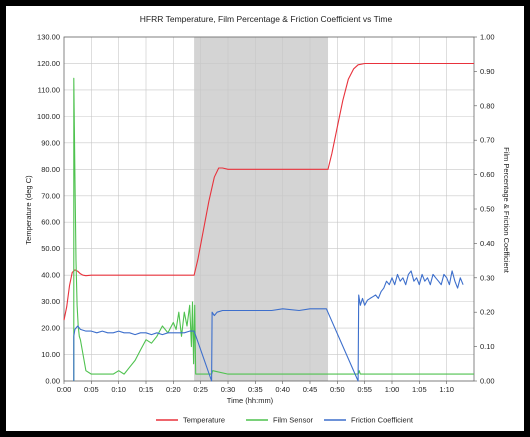 Image resolution: width=530 pixels, height=437 pixels. What do you see at coordinates (50, 328) in the screenshot?
I see `left-tick-label: 20.00` at bounding box center [50, 328].